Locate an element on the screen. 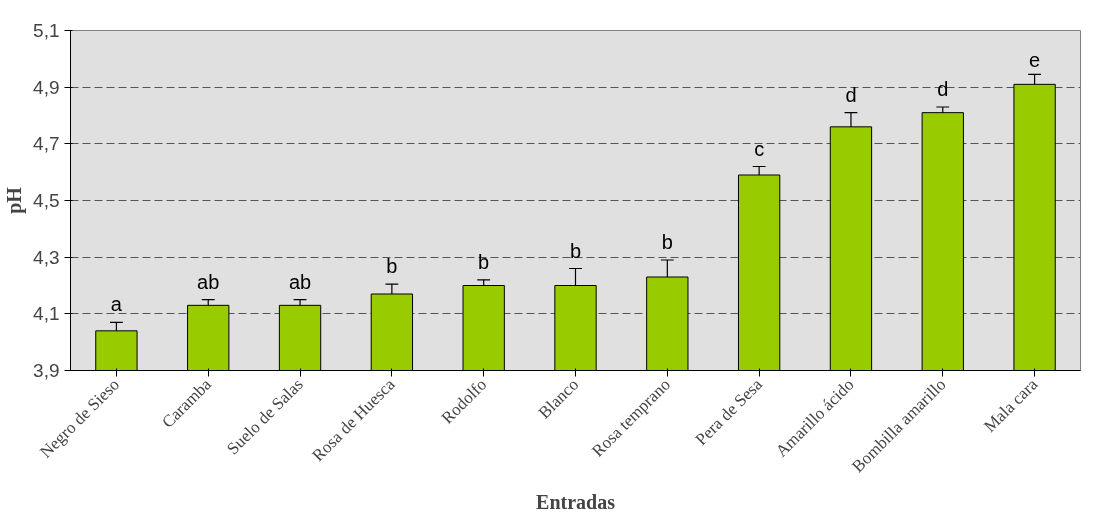  y-tick-label: 5,1 is located at coordinates (46, 30).